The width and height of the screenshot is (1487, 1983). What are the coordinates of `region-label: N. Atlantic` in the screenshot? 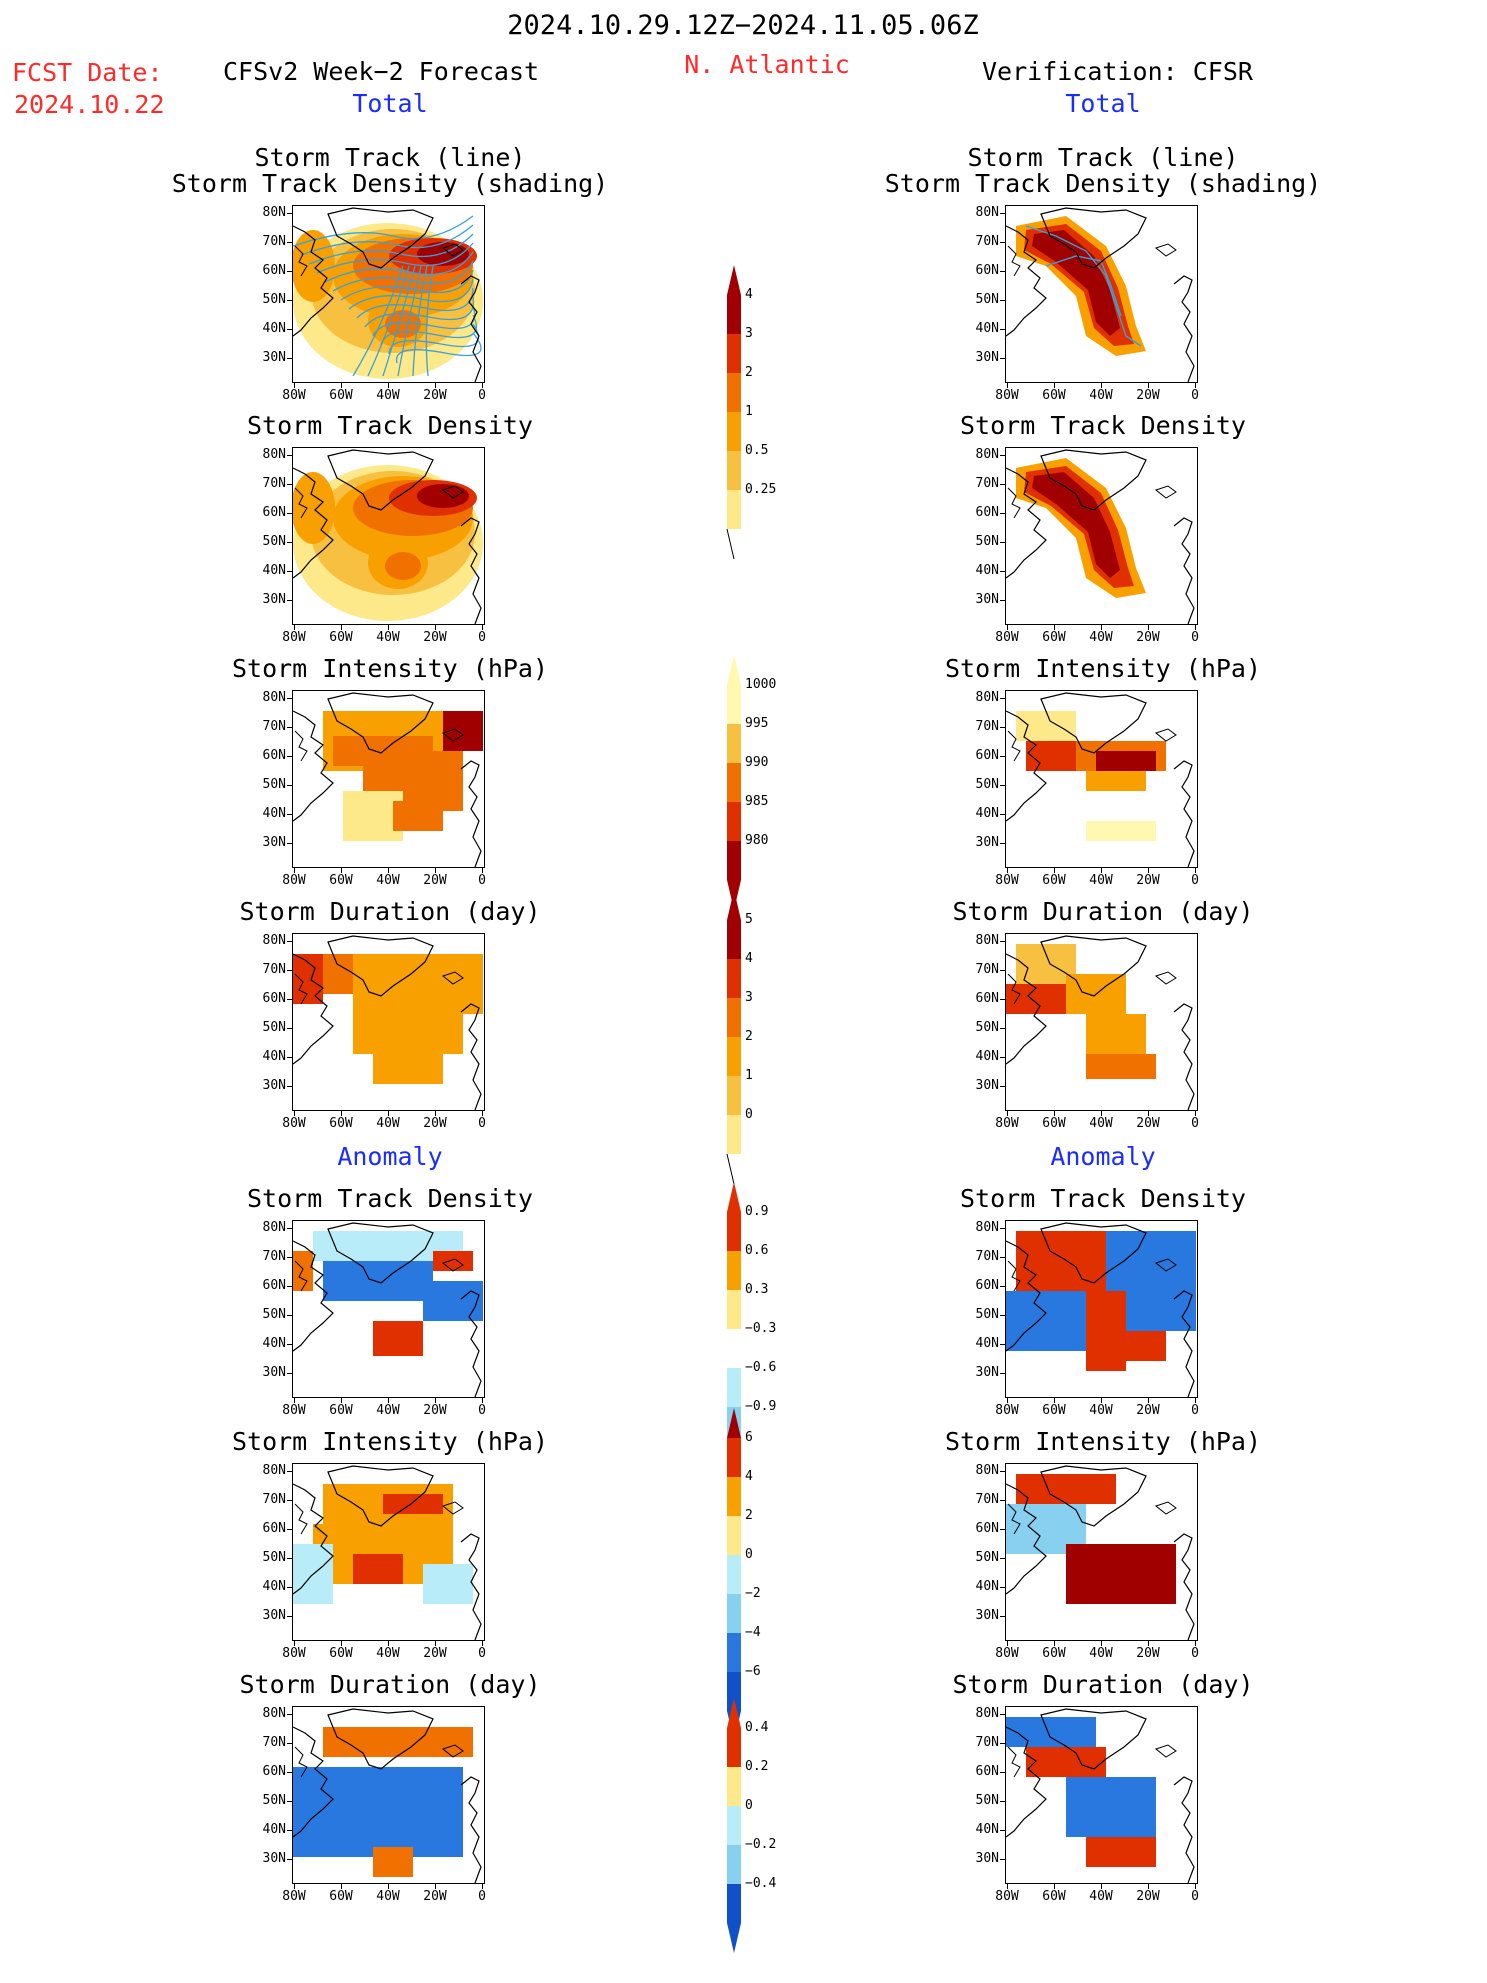 It's located at (767, 64).